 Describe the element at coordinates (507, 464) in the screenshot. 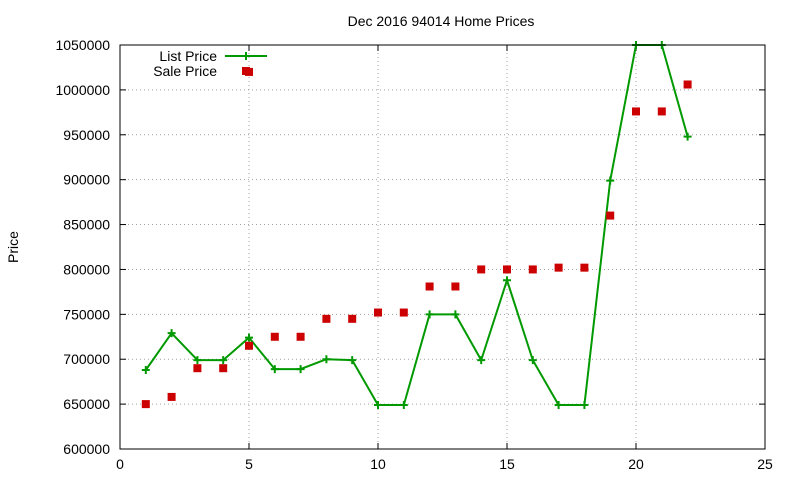

I see `x-tick-label: 15` at that location.